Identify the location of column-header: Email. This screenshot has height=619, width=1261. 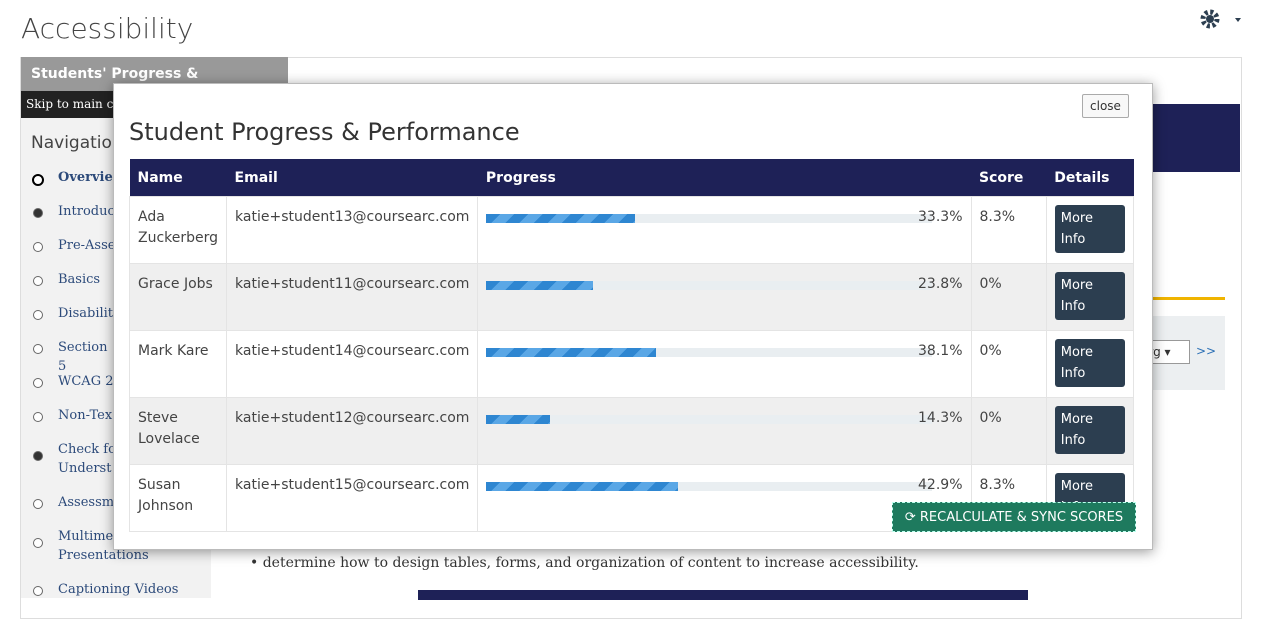
(352, 178).